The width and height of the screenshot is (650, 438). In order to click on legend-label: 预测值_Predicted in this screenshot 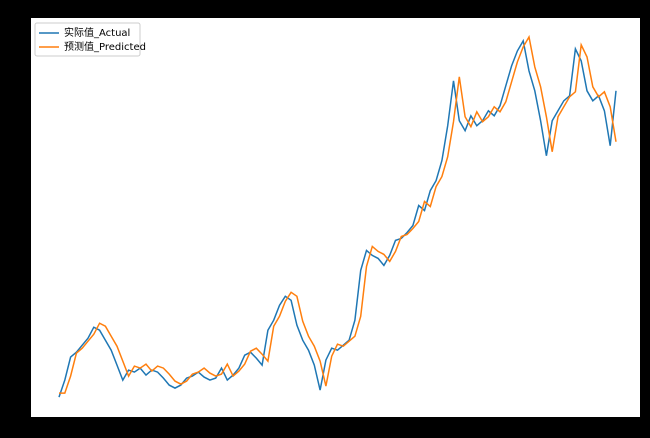, I will do `click(105, 46)`.